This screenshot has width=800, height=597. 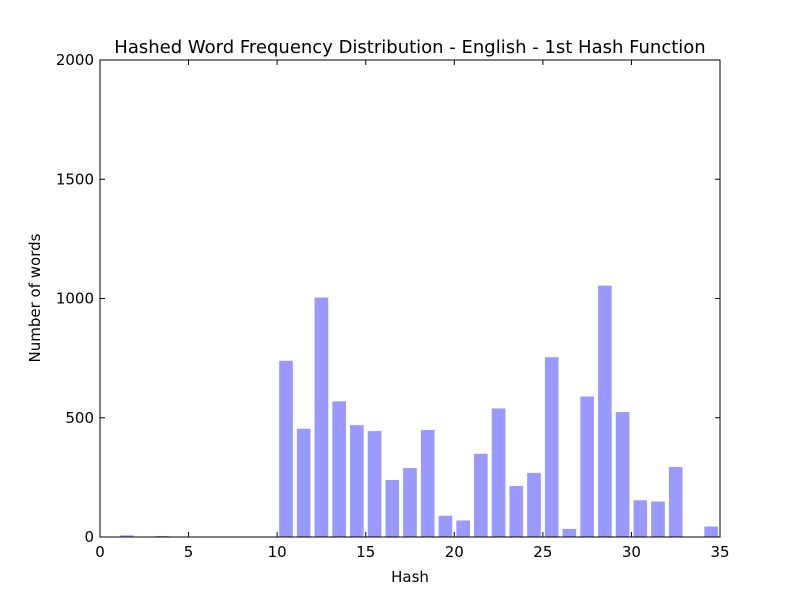 I want to click on y-tick-label: 2000, so click(x=75, y=60).